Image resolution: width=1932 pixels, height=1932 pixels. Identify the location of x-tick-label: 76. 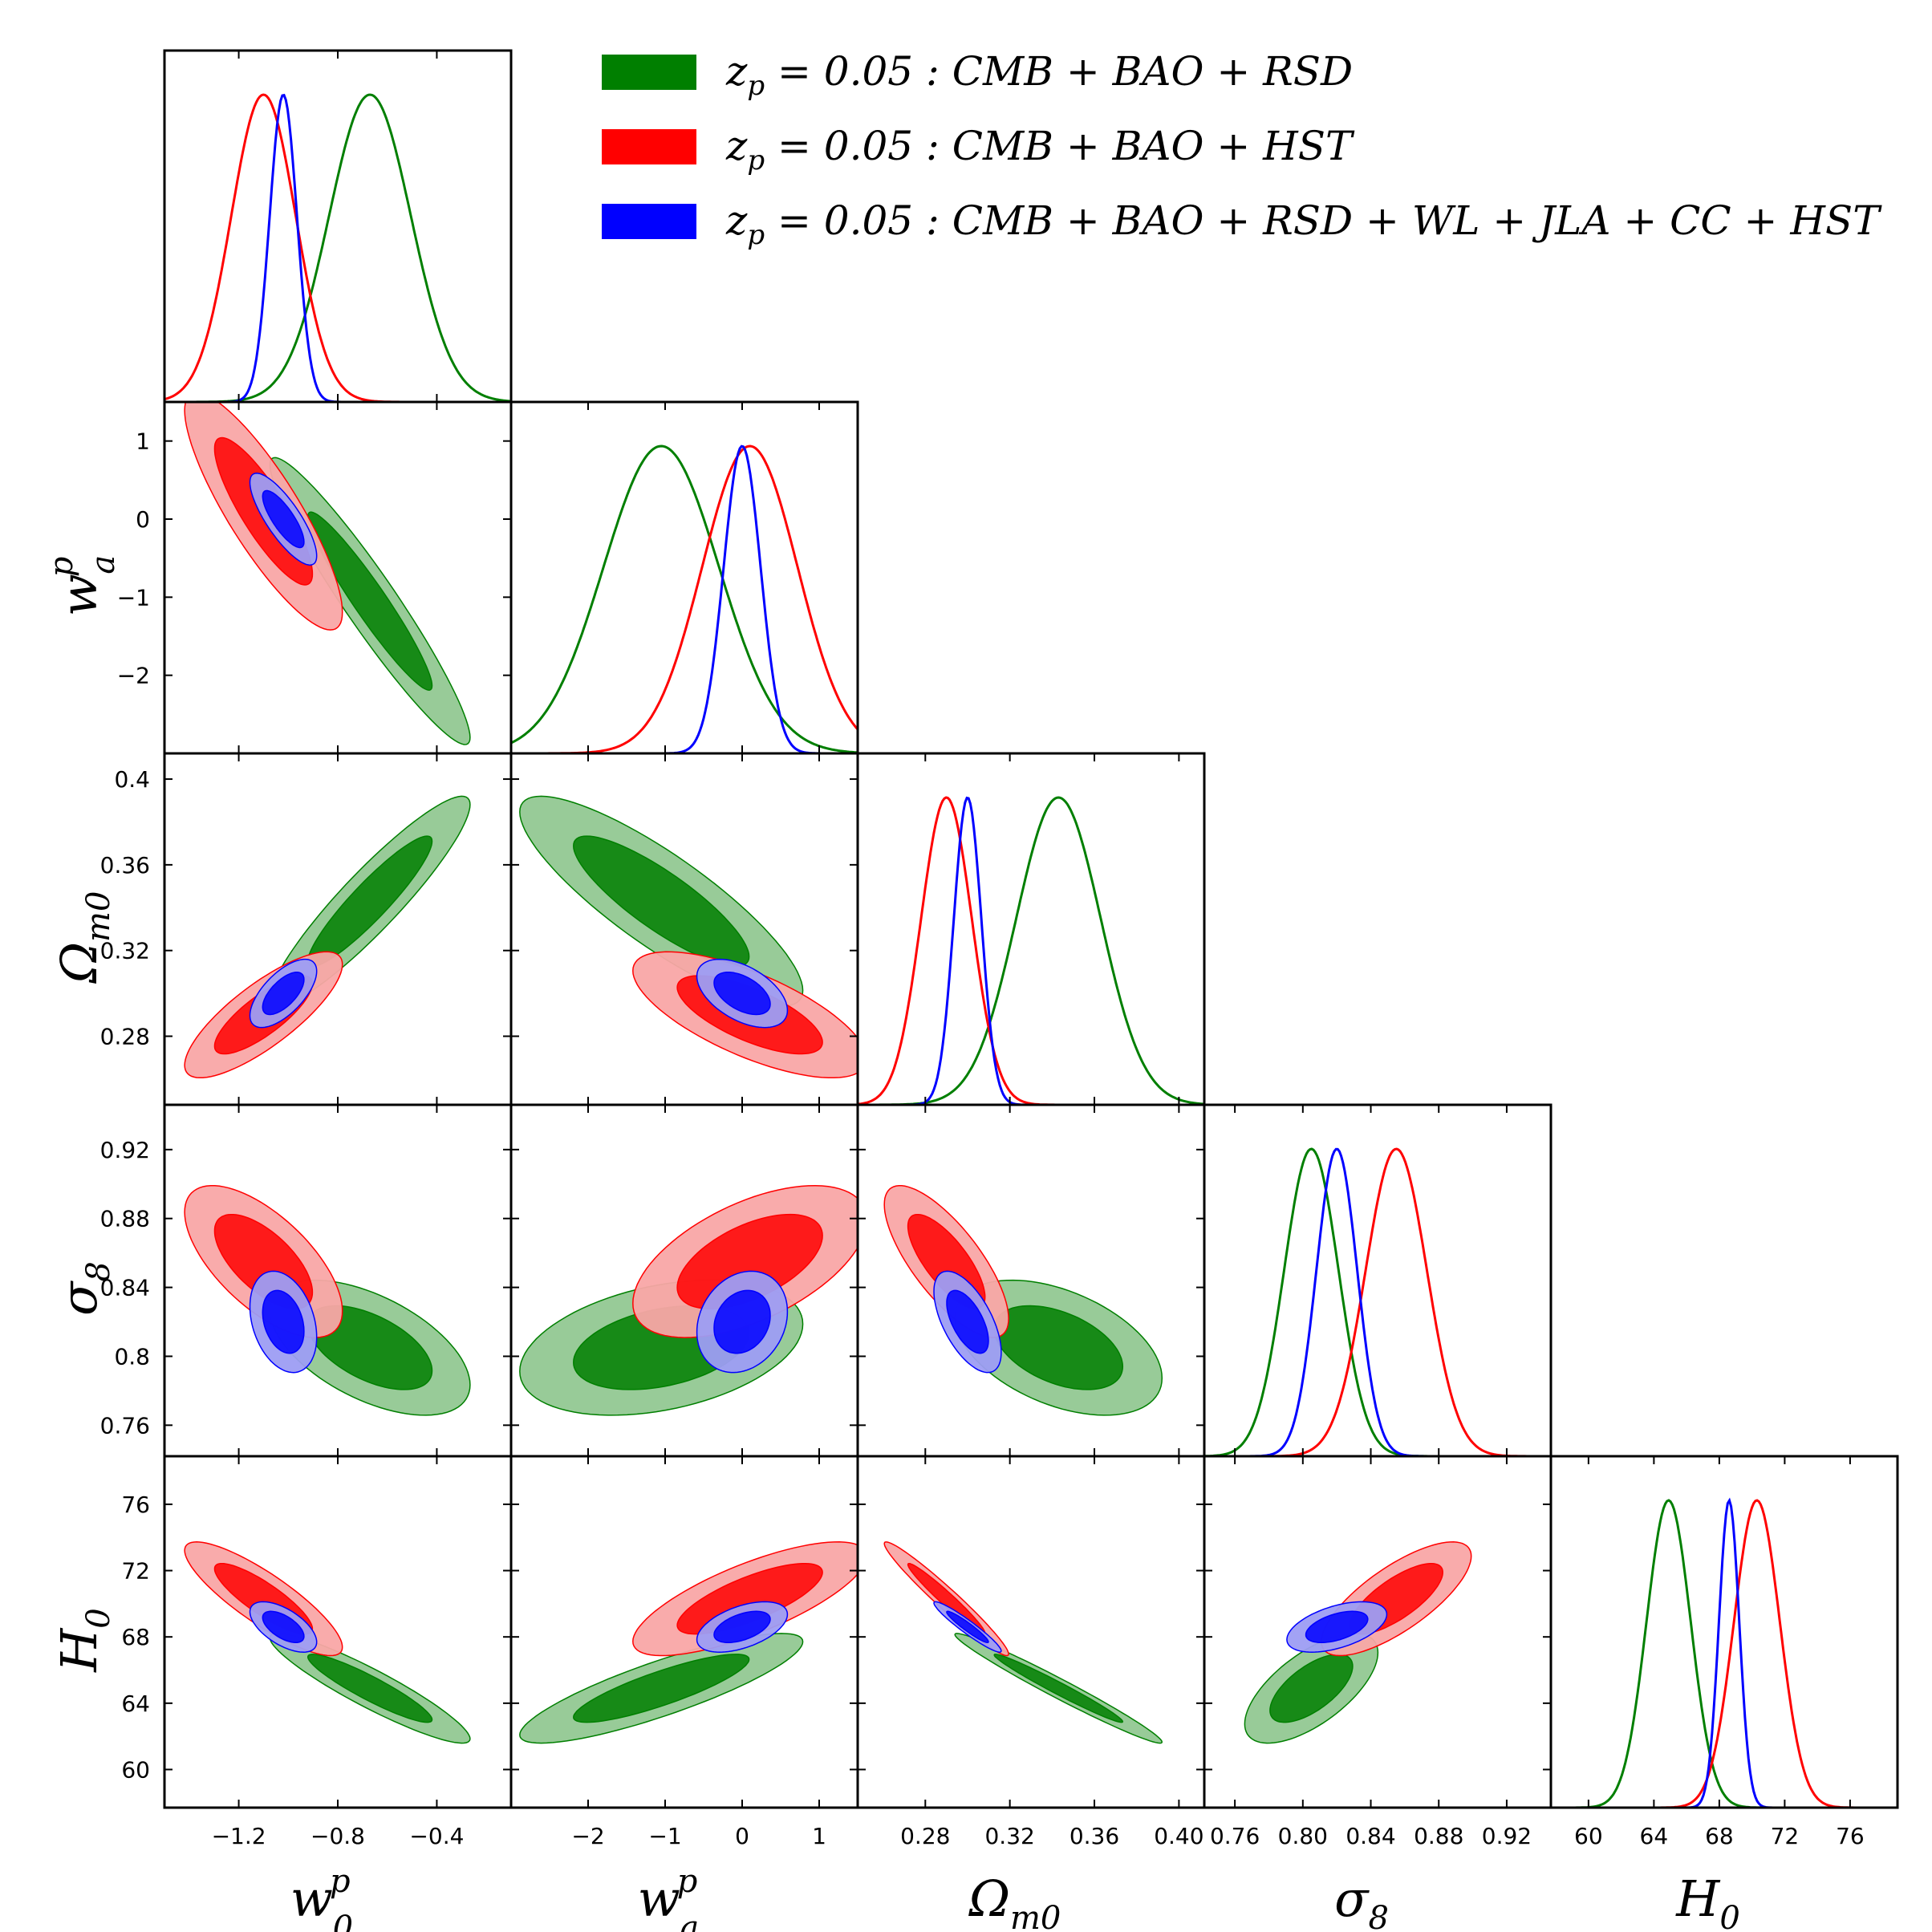
(1850, 1836).